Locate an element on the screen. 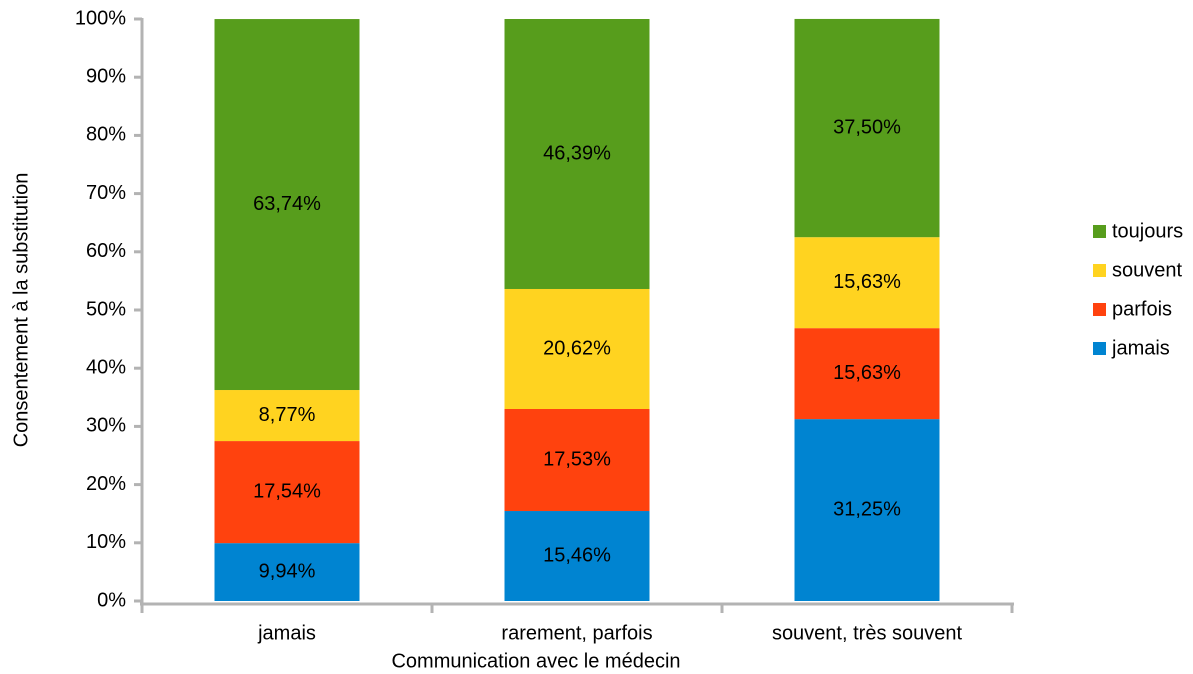 This screenshot has height=674, width=1193. y-tick-label: 50% is located at coordinates (106, 309).